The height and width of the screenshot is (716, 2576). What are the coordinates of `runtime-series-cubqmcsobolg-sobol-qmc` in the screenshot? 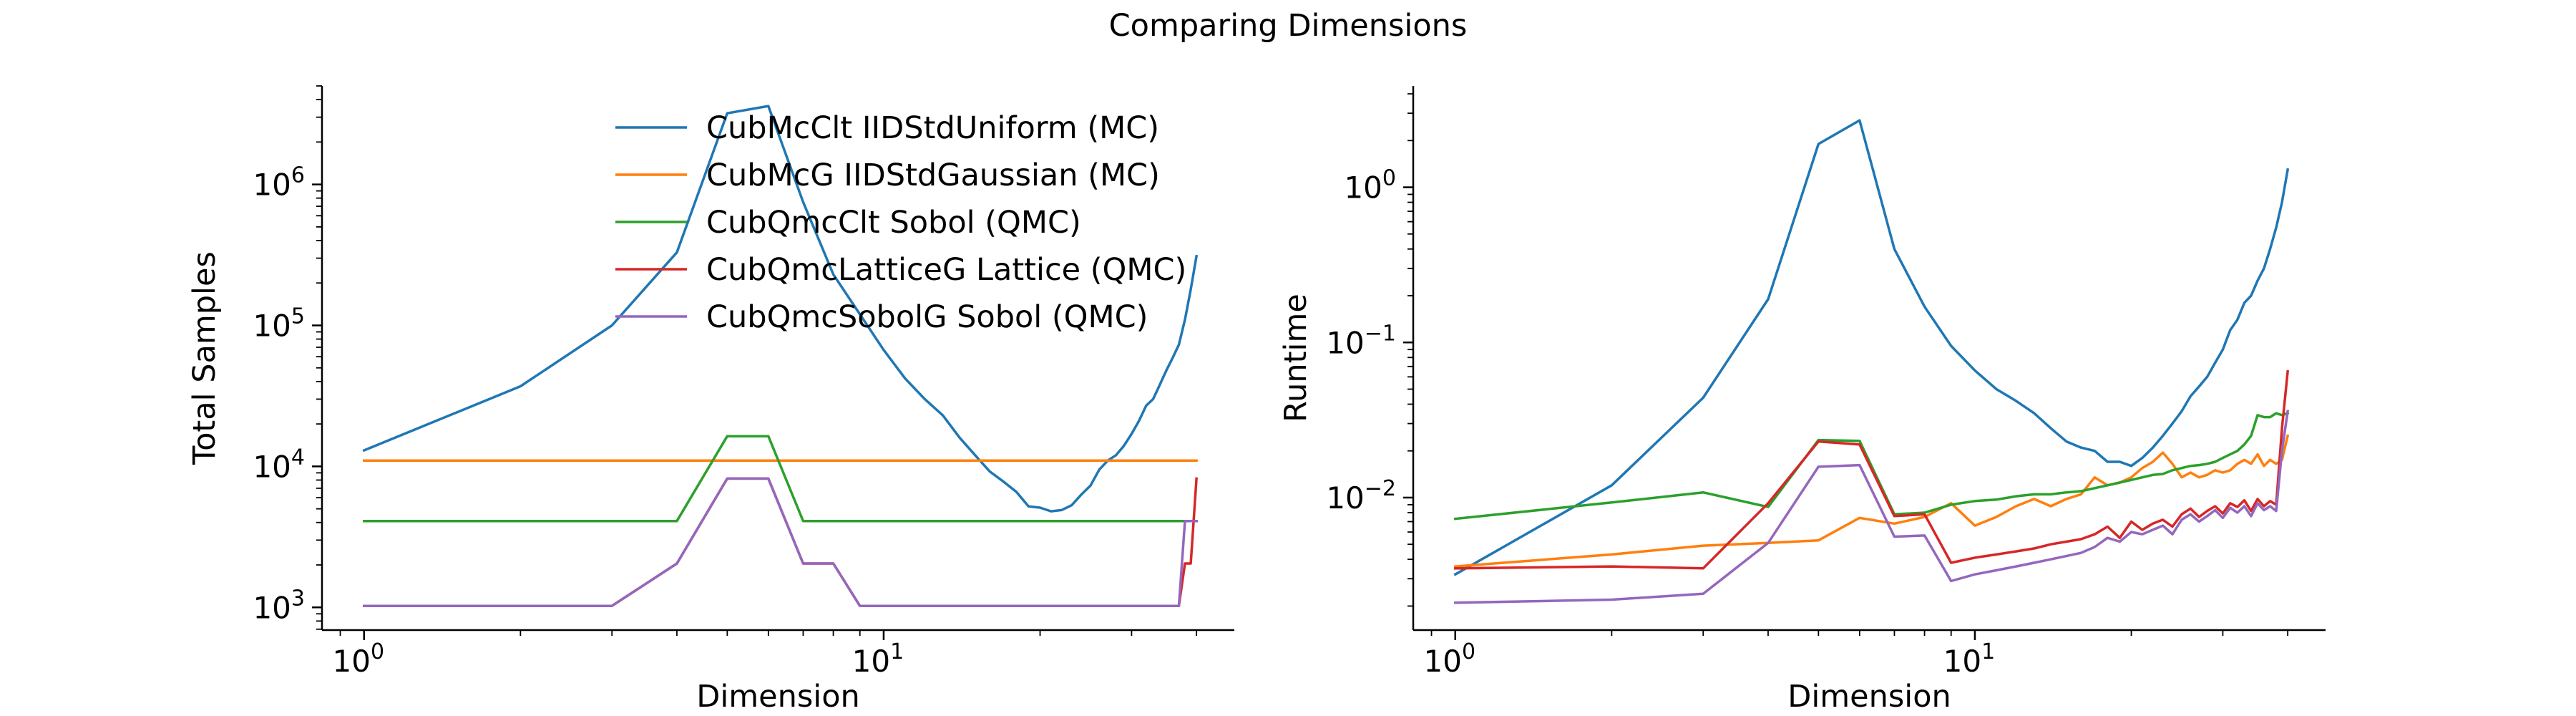 It's located at (1872, 507).